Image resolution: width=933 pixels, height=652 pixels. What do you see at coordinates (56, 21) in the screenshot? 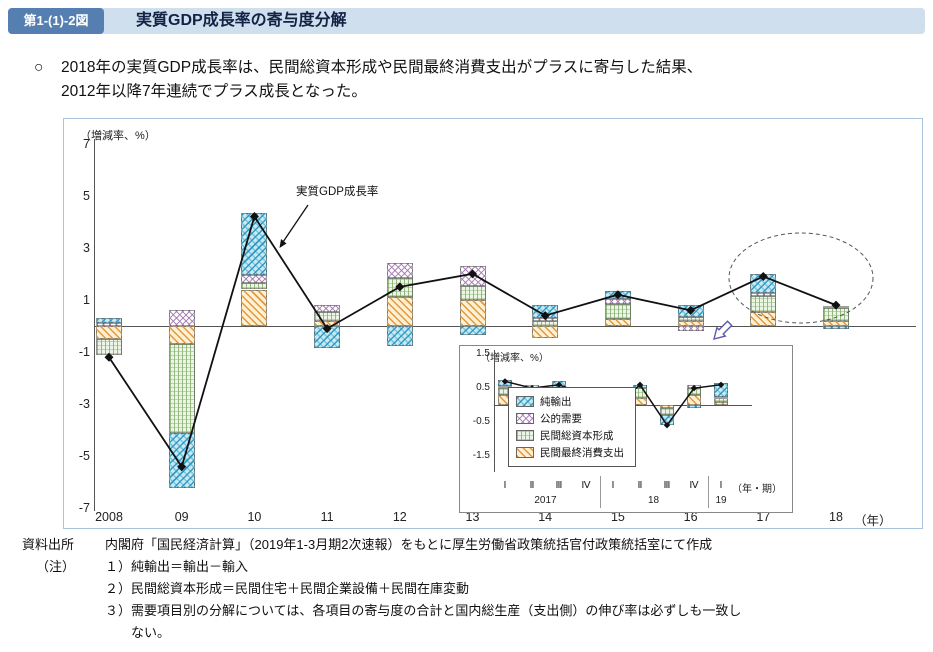
I see `figure-number: 第1-(1)-2図` at bounding box center [56, 21].